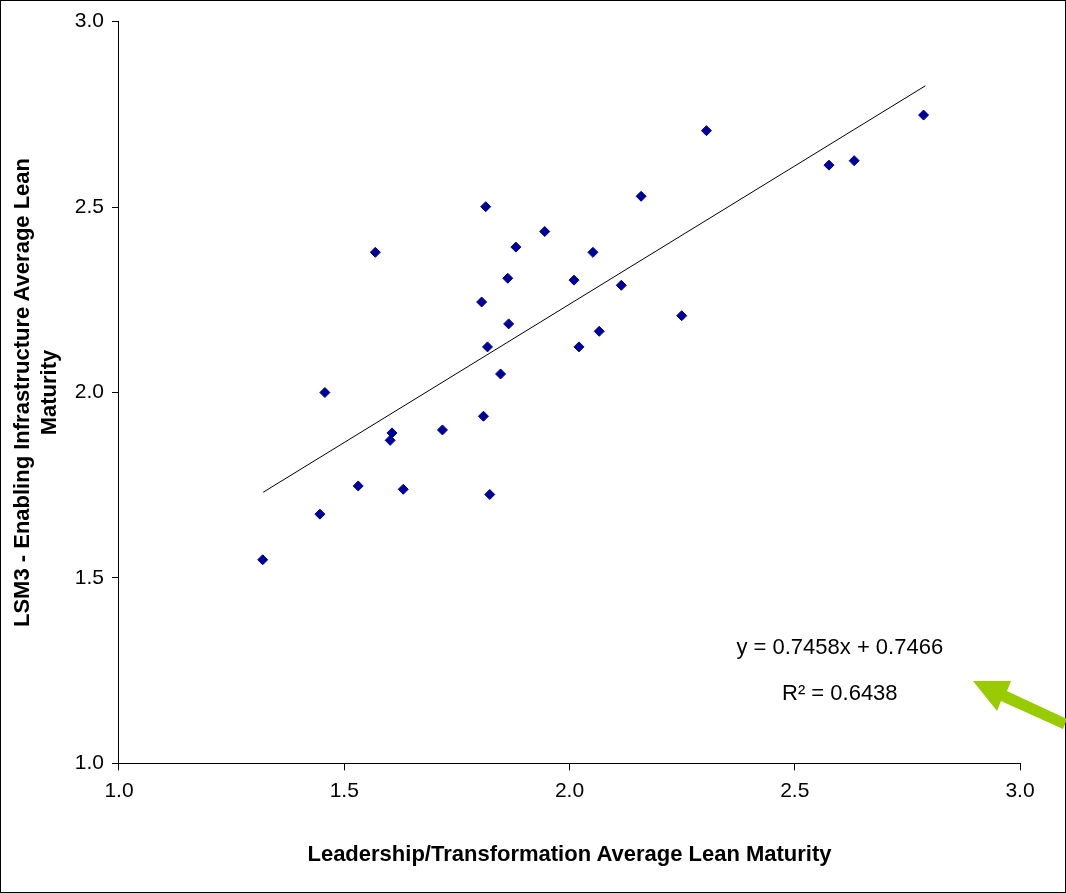  Describe the element at coordinates (119, 789) in the screenshot. I see `x-tick-label: 1.0` at that location.